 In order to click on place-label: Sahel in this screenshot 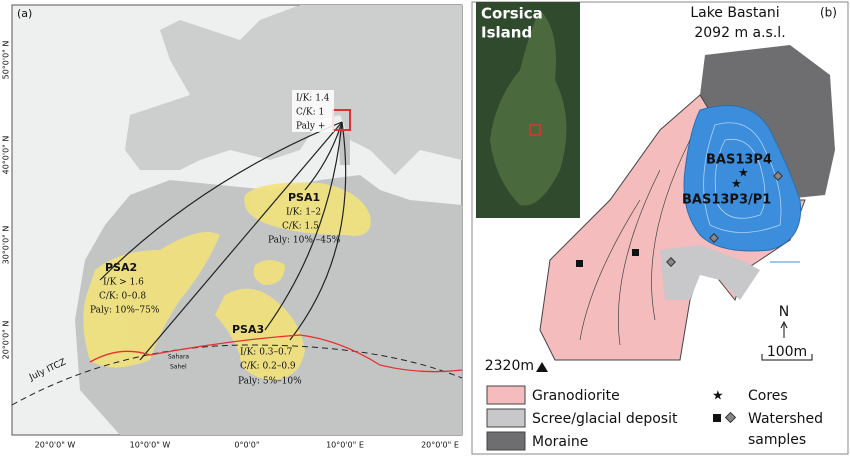, I will do `click(178, 367)`.